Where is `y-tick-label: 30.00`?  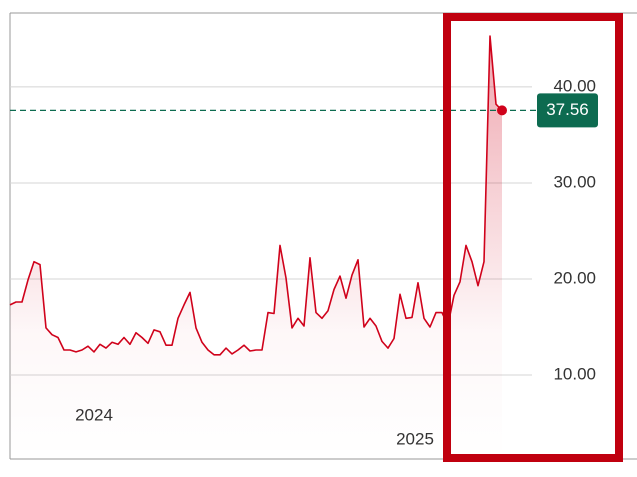 y-tick-label: 30.00 is located at coordinates (574, 181).